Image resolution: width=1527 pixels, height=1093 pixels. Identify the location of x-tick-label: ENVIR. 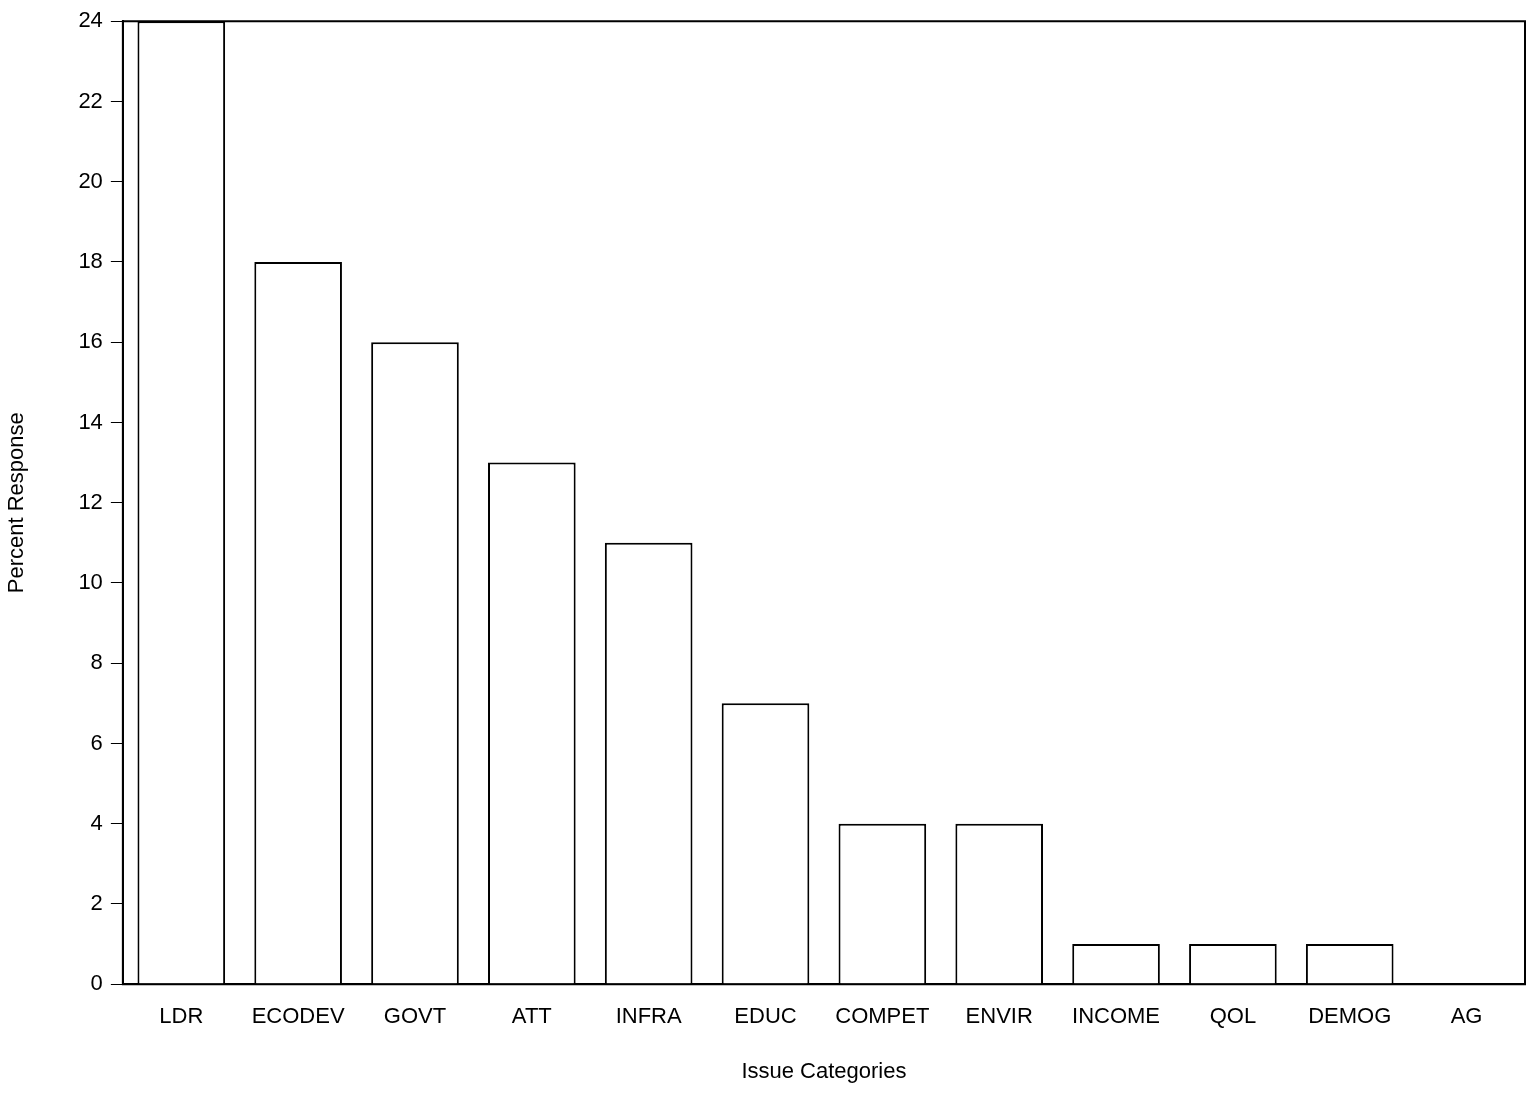
(999, 1016).